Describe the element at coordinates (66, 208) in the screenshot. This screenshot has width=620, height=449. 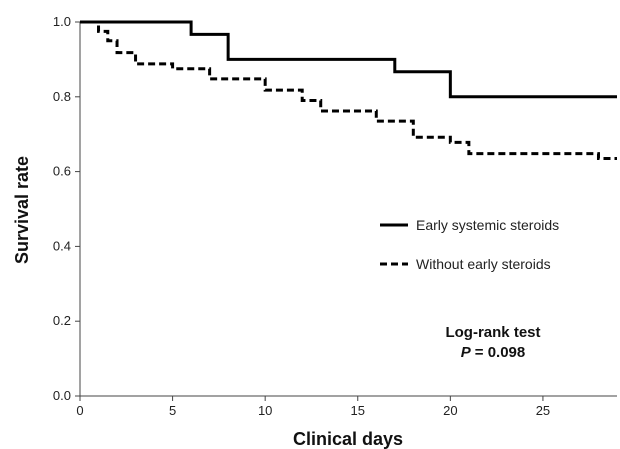
I see `y-ticks: 0.0 0.2 0.4 0.6 0.8 1.0` at that location.